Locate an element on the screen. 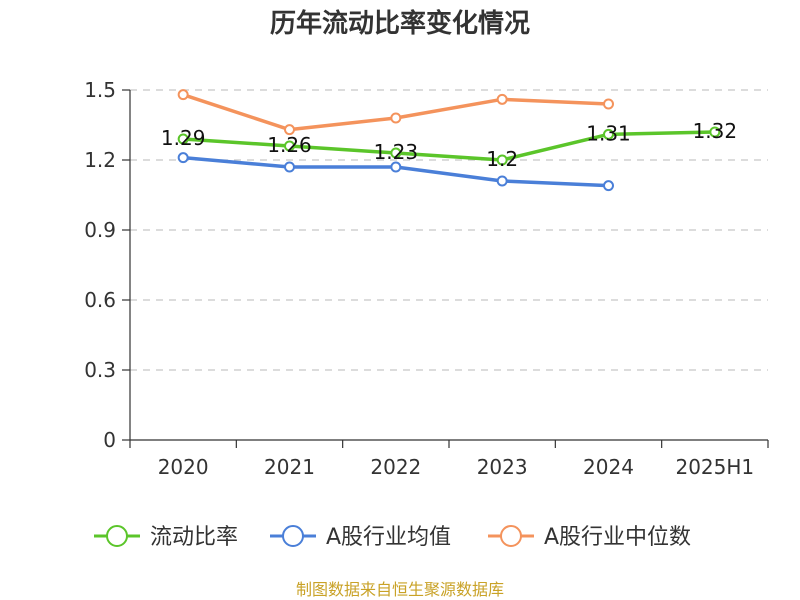 The width and height of the screenshot is (800, 600). y-tick-label: 0.3 is located at coordinates (100, 370).